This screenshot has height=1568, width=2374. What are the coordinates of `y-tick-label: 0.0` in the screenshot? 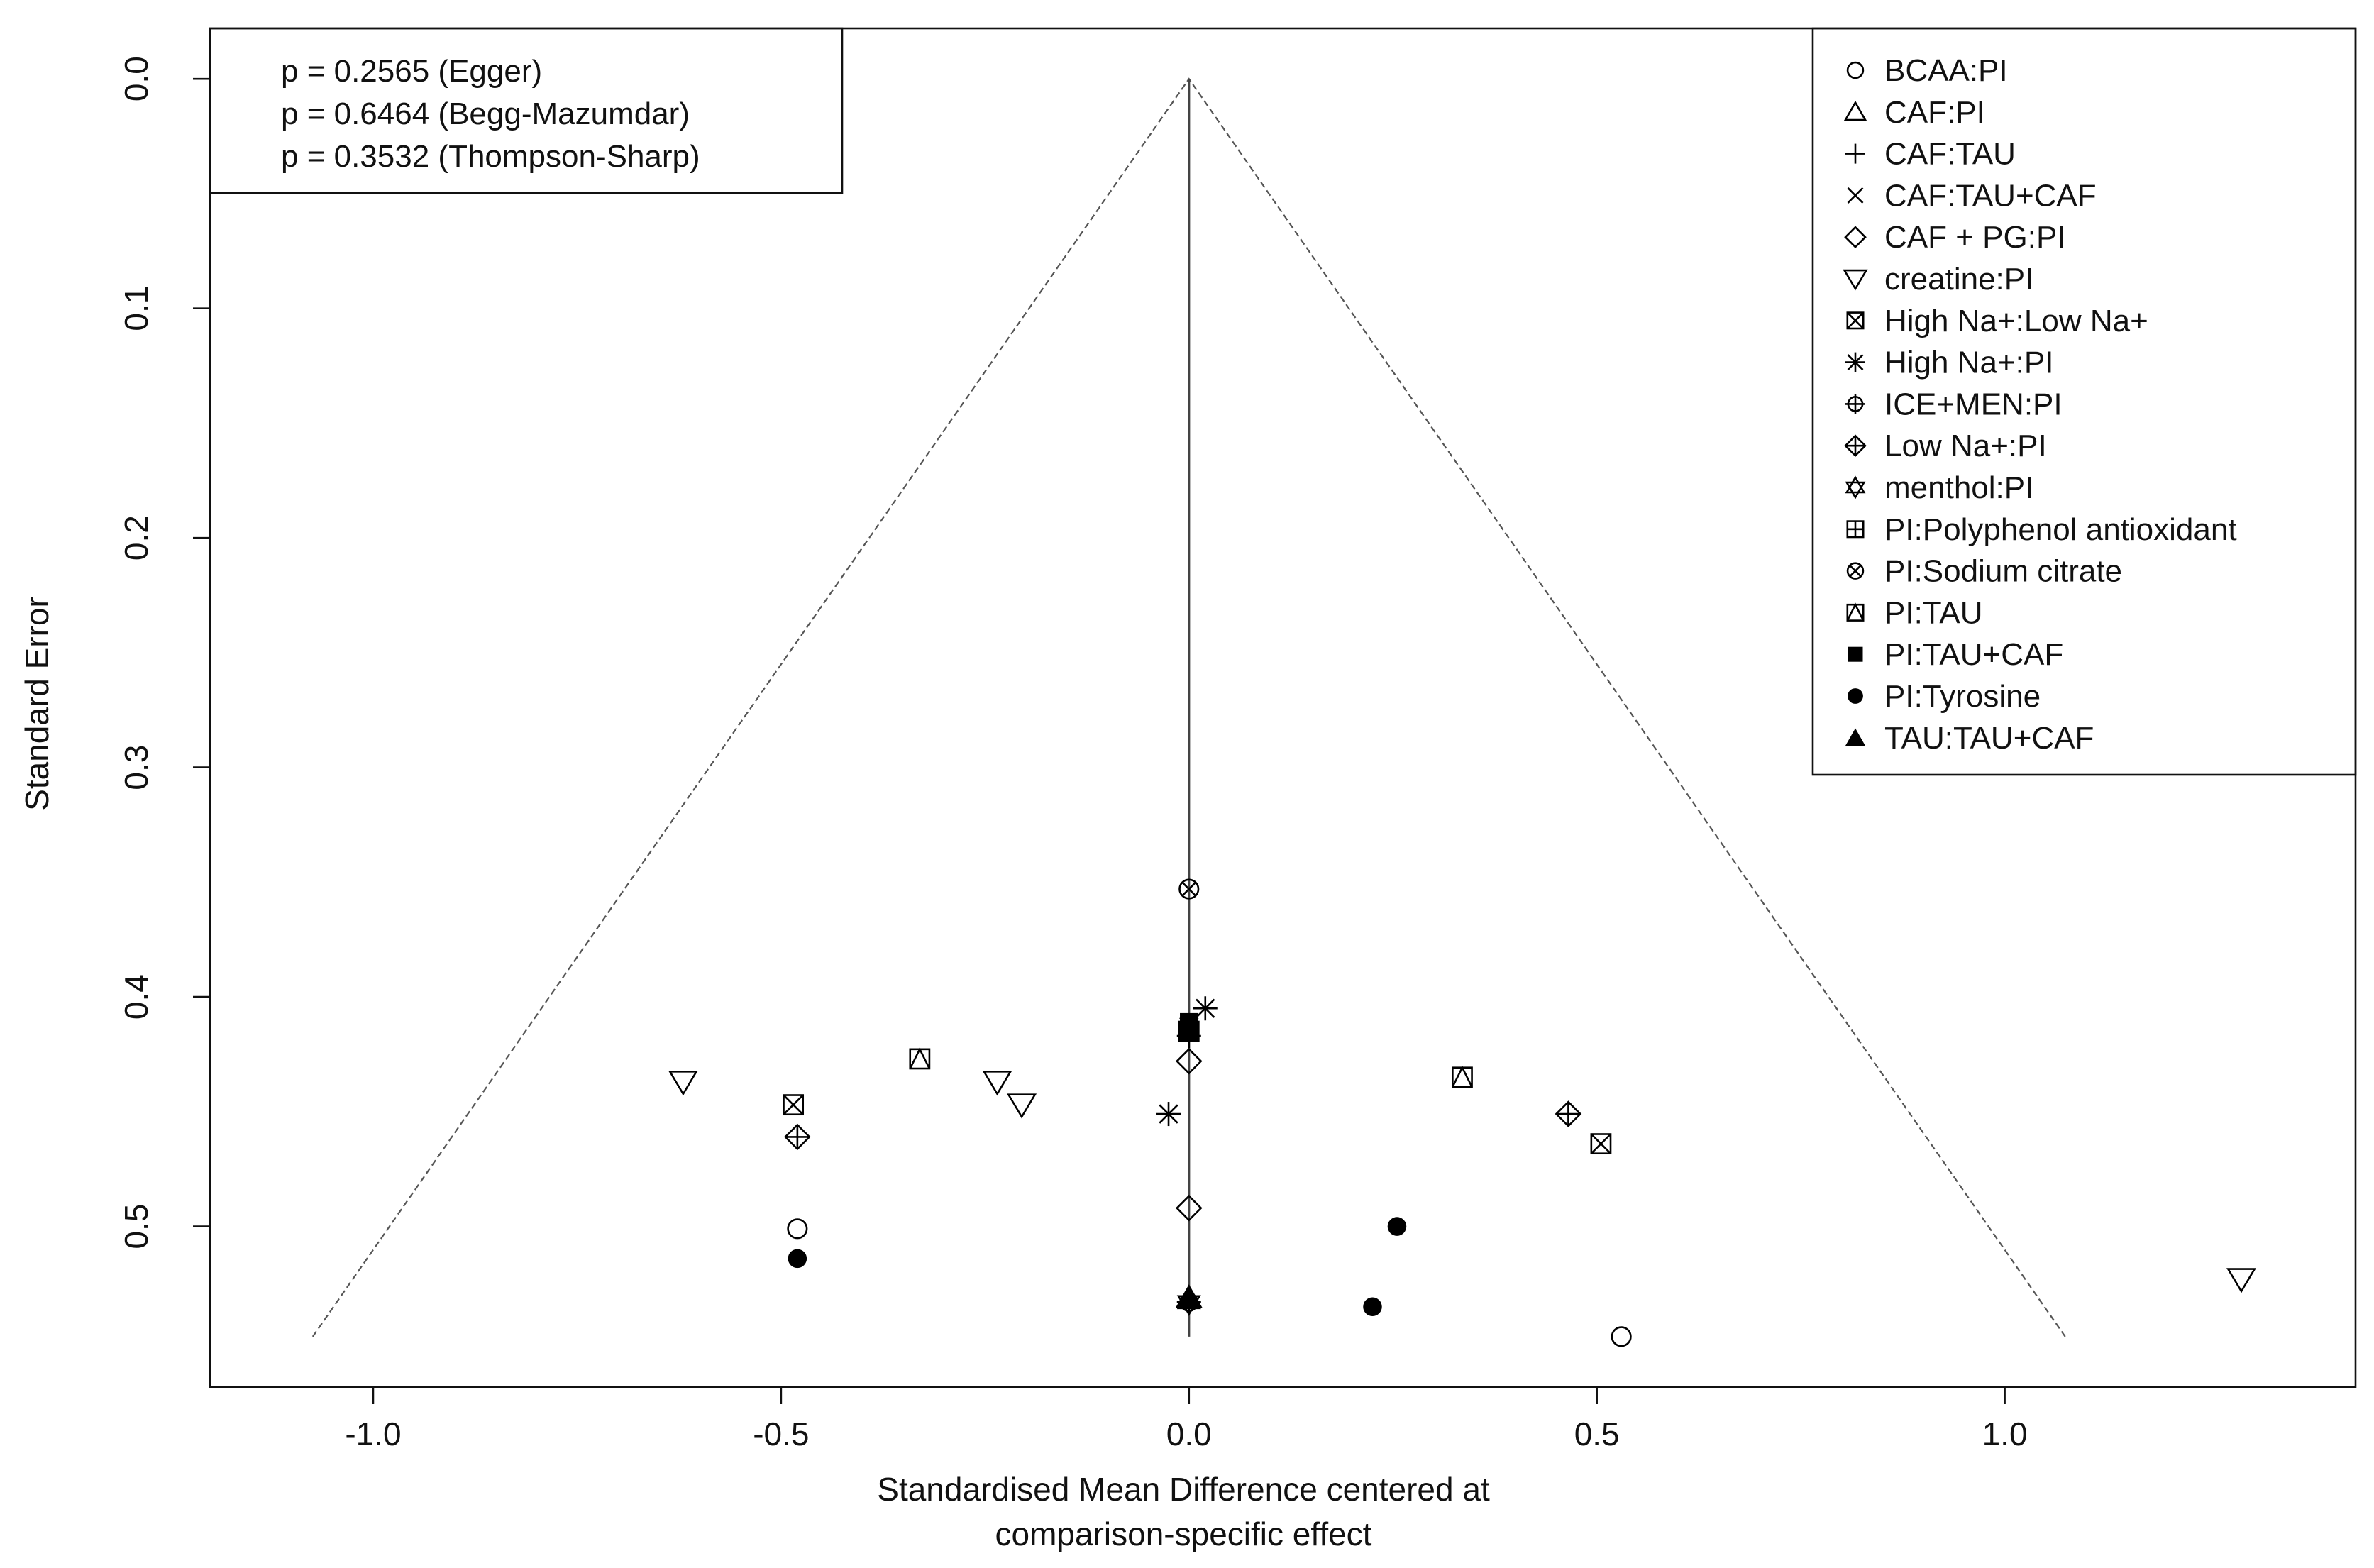 It's located at (136, 78).